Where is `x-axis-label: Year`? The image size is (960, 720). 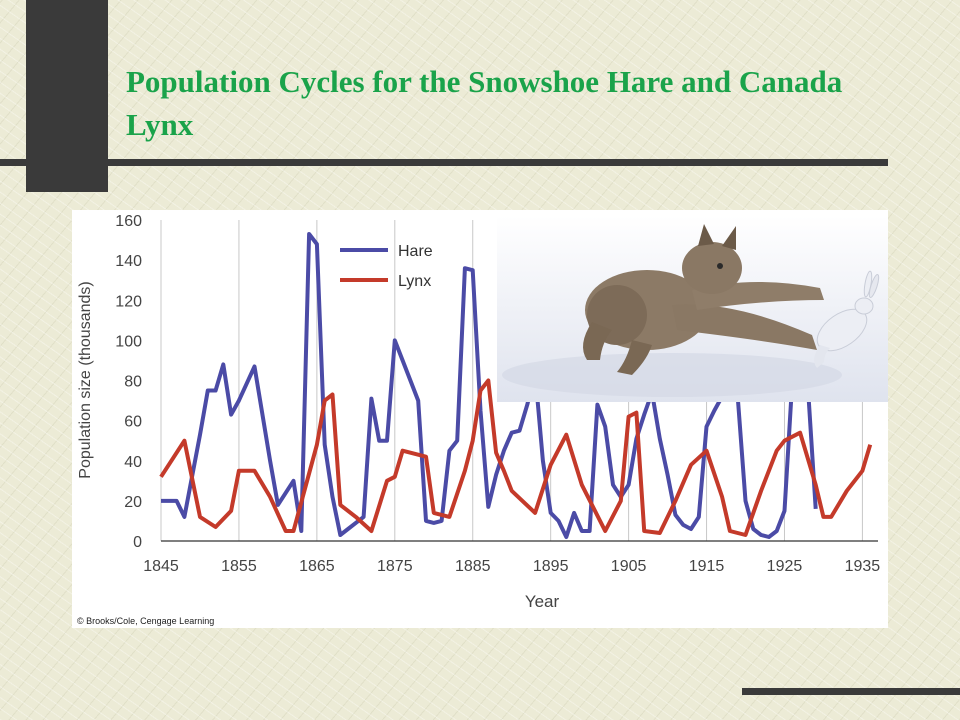
x-axis-label: Year is located at coordinates (542, 601).